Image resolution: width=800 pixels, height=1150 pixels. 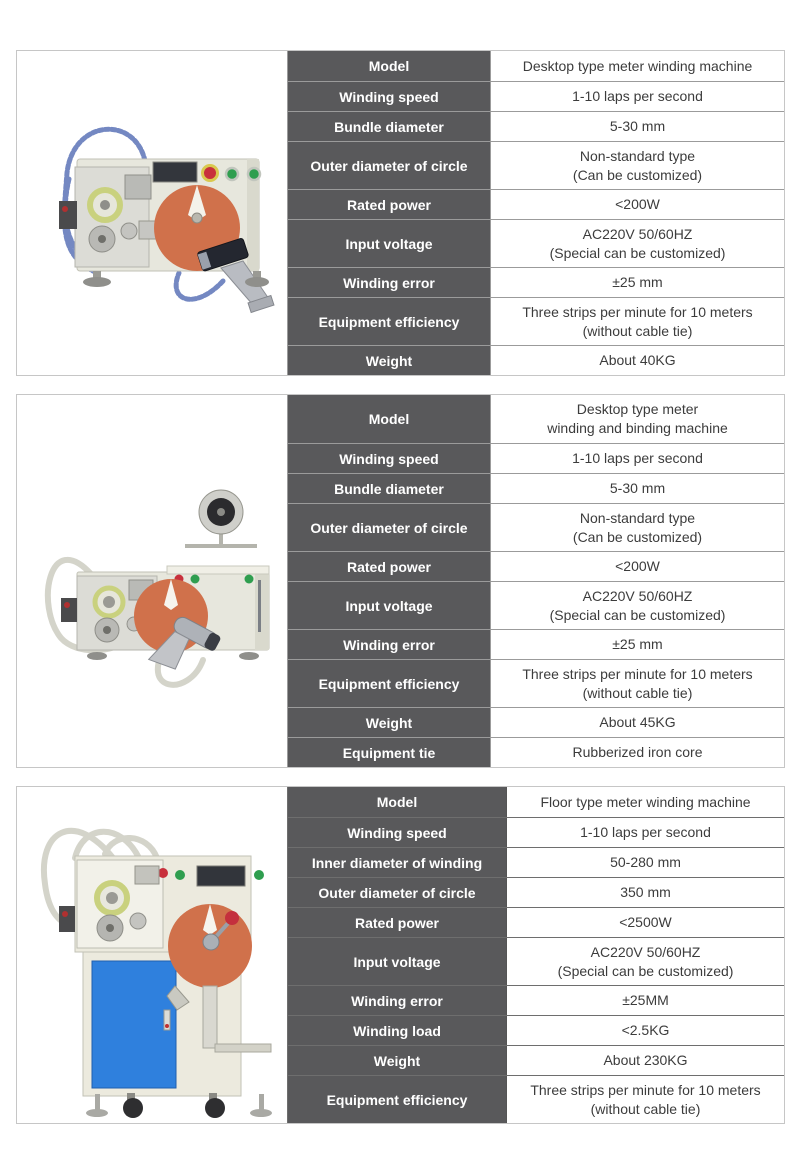 I want to click on spec-value: Non-standard type (Can be customized), so click(x=637, y=165).